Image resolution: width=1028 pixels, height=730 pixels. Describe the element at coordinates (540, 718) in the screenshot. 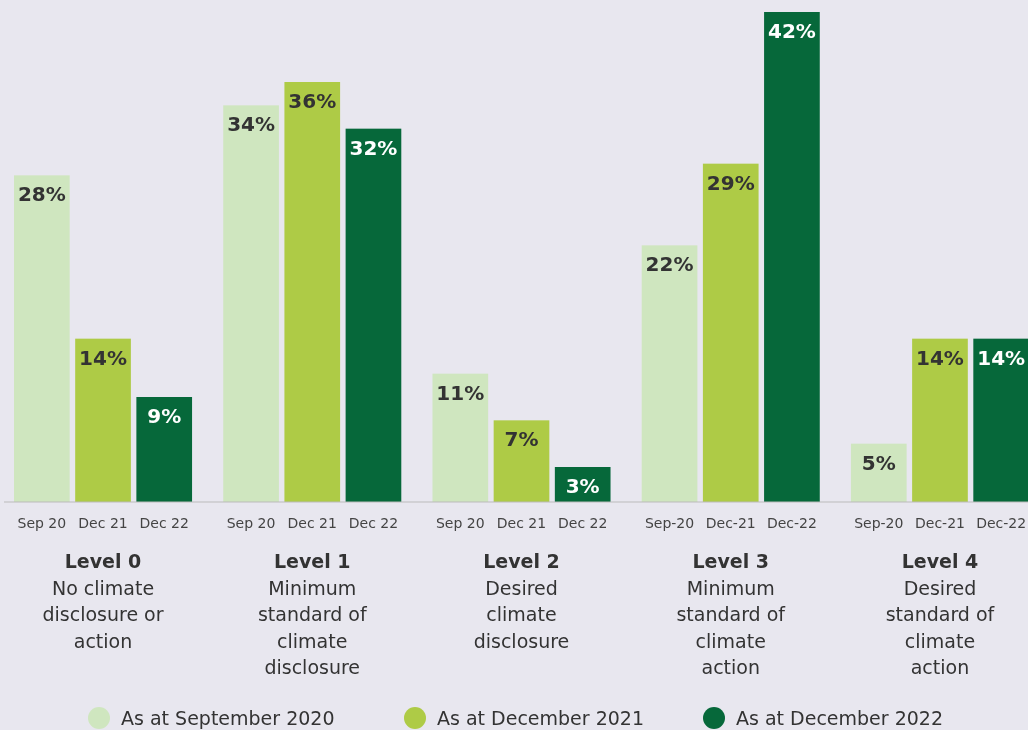

I see `legend-label: As at December 2021` at that location.